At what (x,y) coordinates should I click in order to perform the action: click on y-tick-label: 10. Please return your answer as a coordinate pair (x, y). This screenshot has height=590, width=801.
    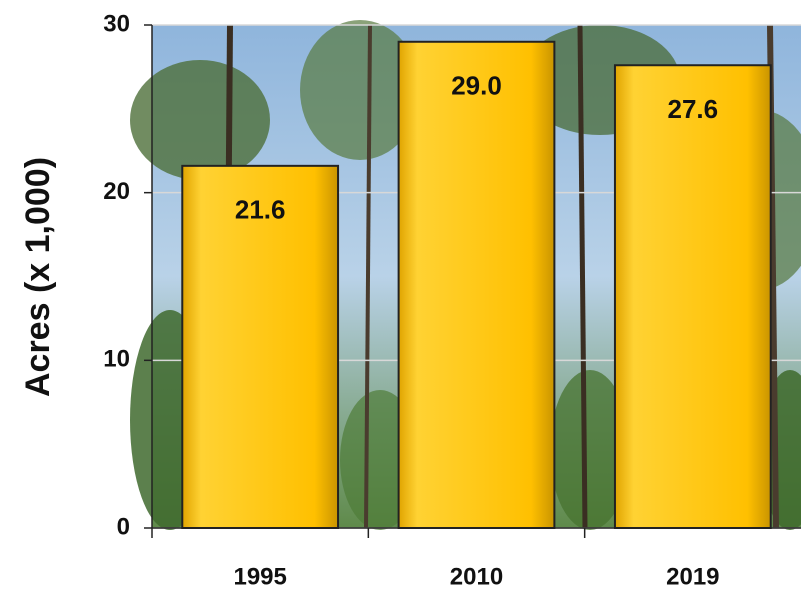
    Looking at the image, I should click on (116, 359).